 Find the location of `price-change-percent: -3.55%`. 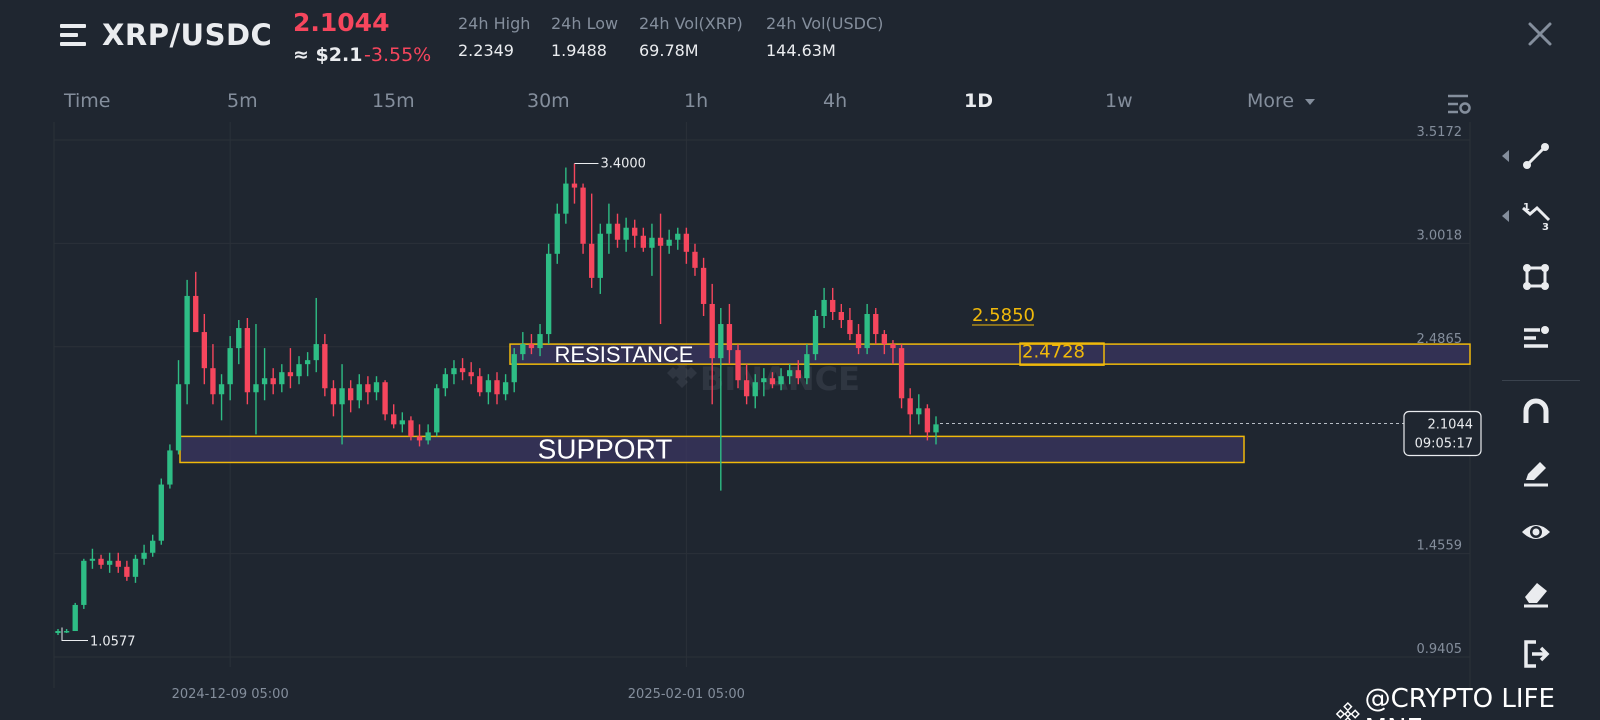

price-change-percent: -3.55% is located at coordinates (398, 55).